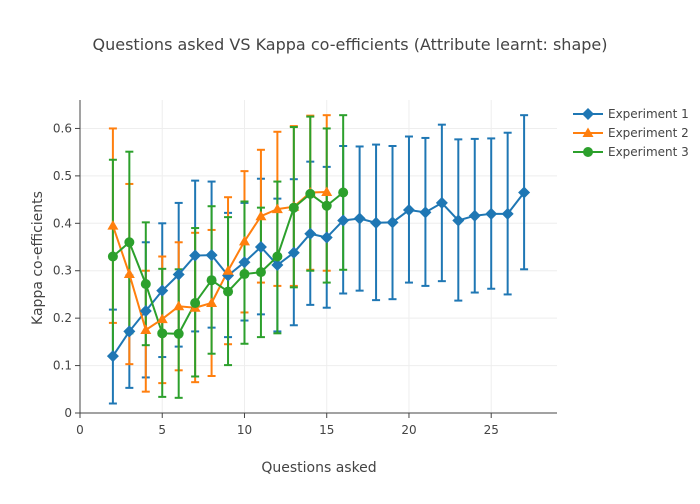 The width and height of the screenshot is (700, 504). Describe the element at coordinates (326, 430) in the screenshot. I see `x-tick-label: 15` at that location.